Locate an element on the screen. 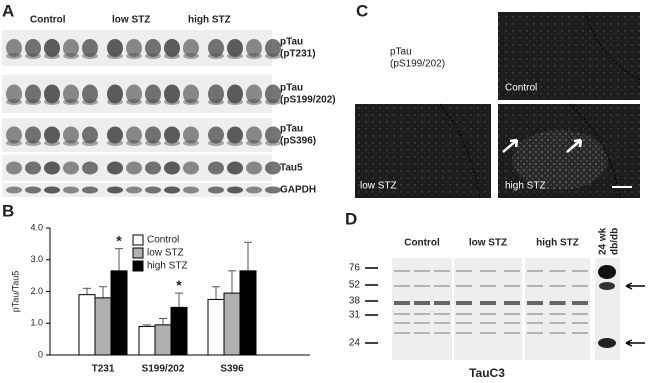 The height and width of the screenshot is (383, 650). x-tick-label: S396 is located at coordinates (232, 369).